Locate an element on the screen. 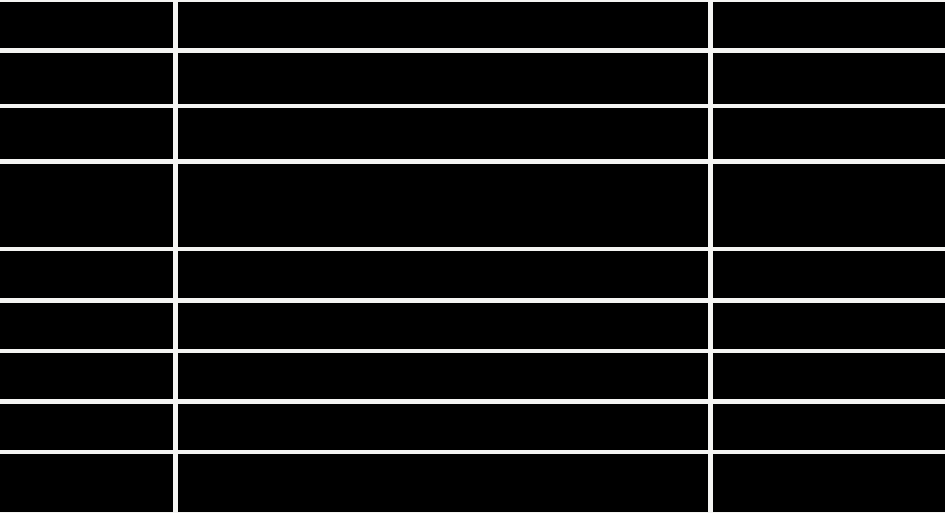 Image resolution: width=945 pixels, height=513 pixels. table-cell-r3c2 is located at coordinates (443, 134).